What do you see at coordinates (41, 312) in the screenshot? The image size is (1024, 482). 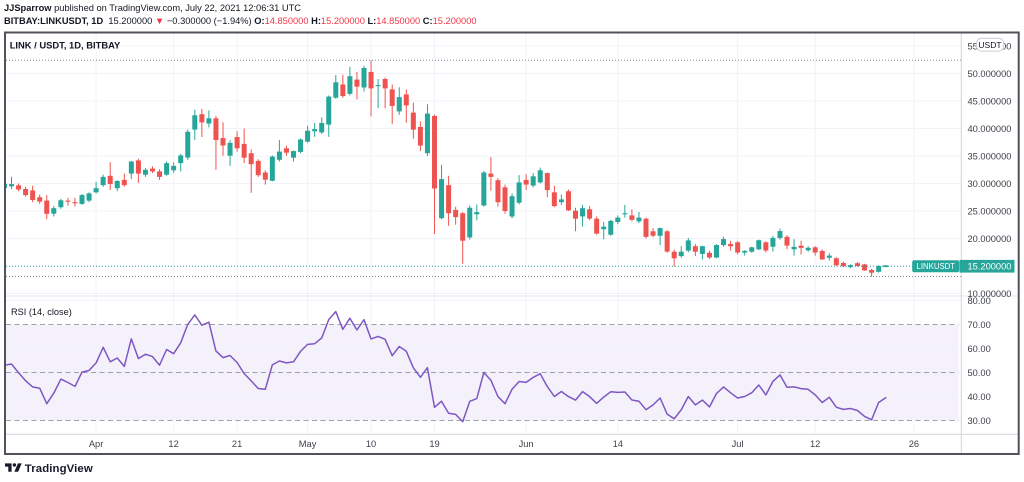 I see `svg-text: RSI (14, close)` at bounding box center [41, 312].